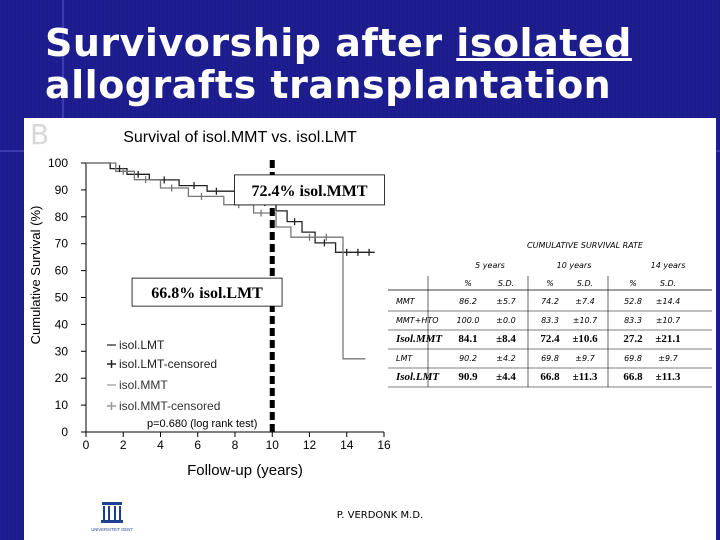  Describe the element at coordinates (585, 339) in the screenshot. I see `table-cell: ±10.6` at that location.